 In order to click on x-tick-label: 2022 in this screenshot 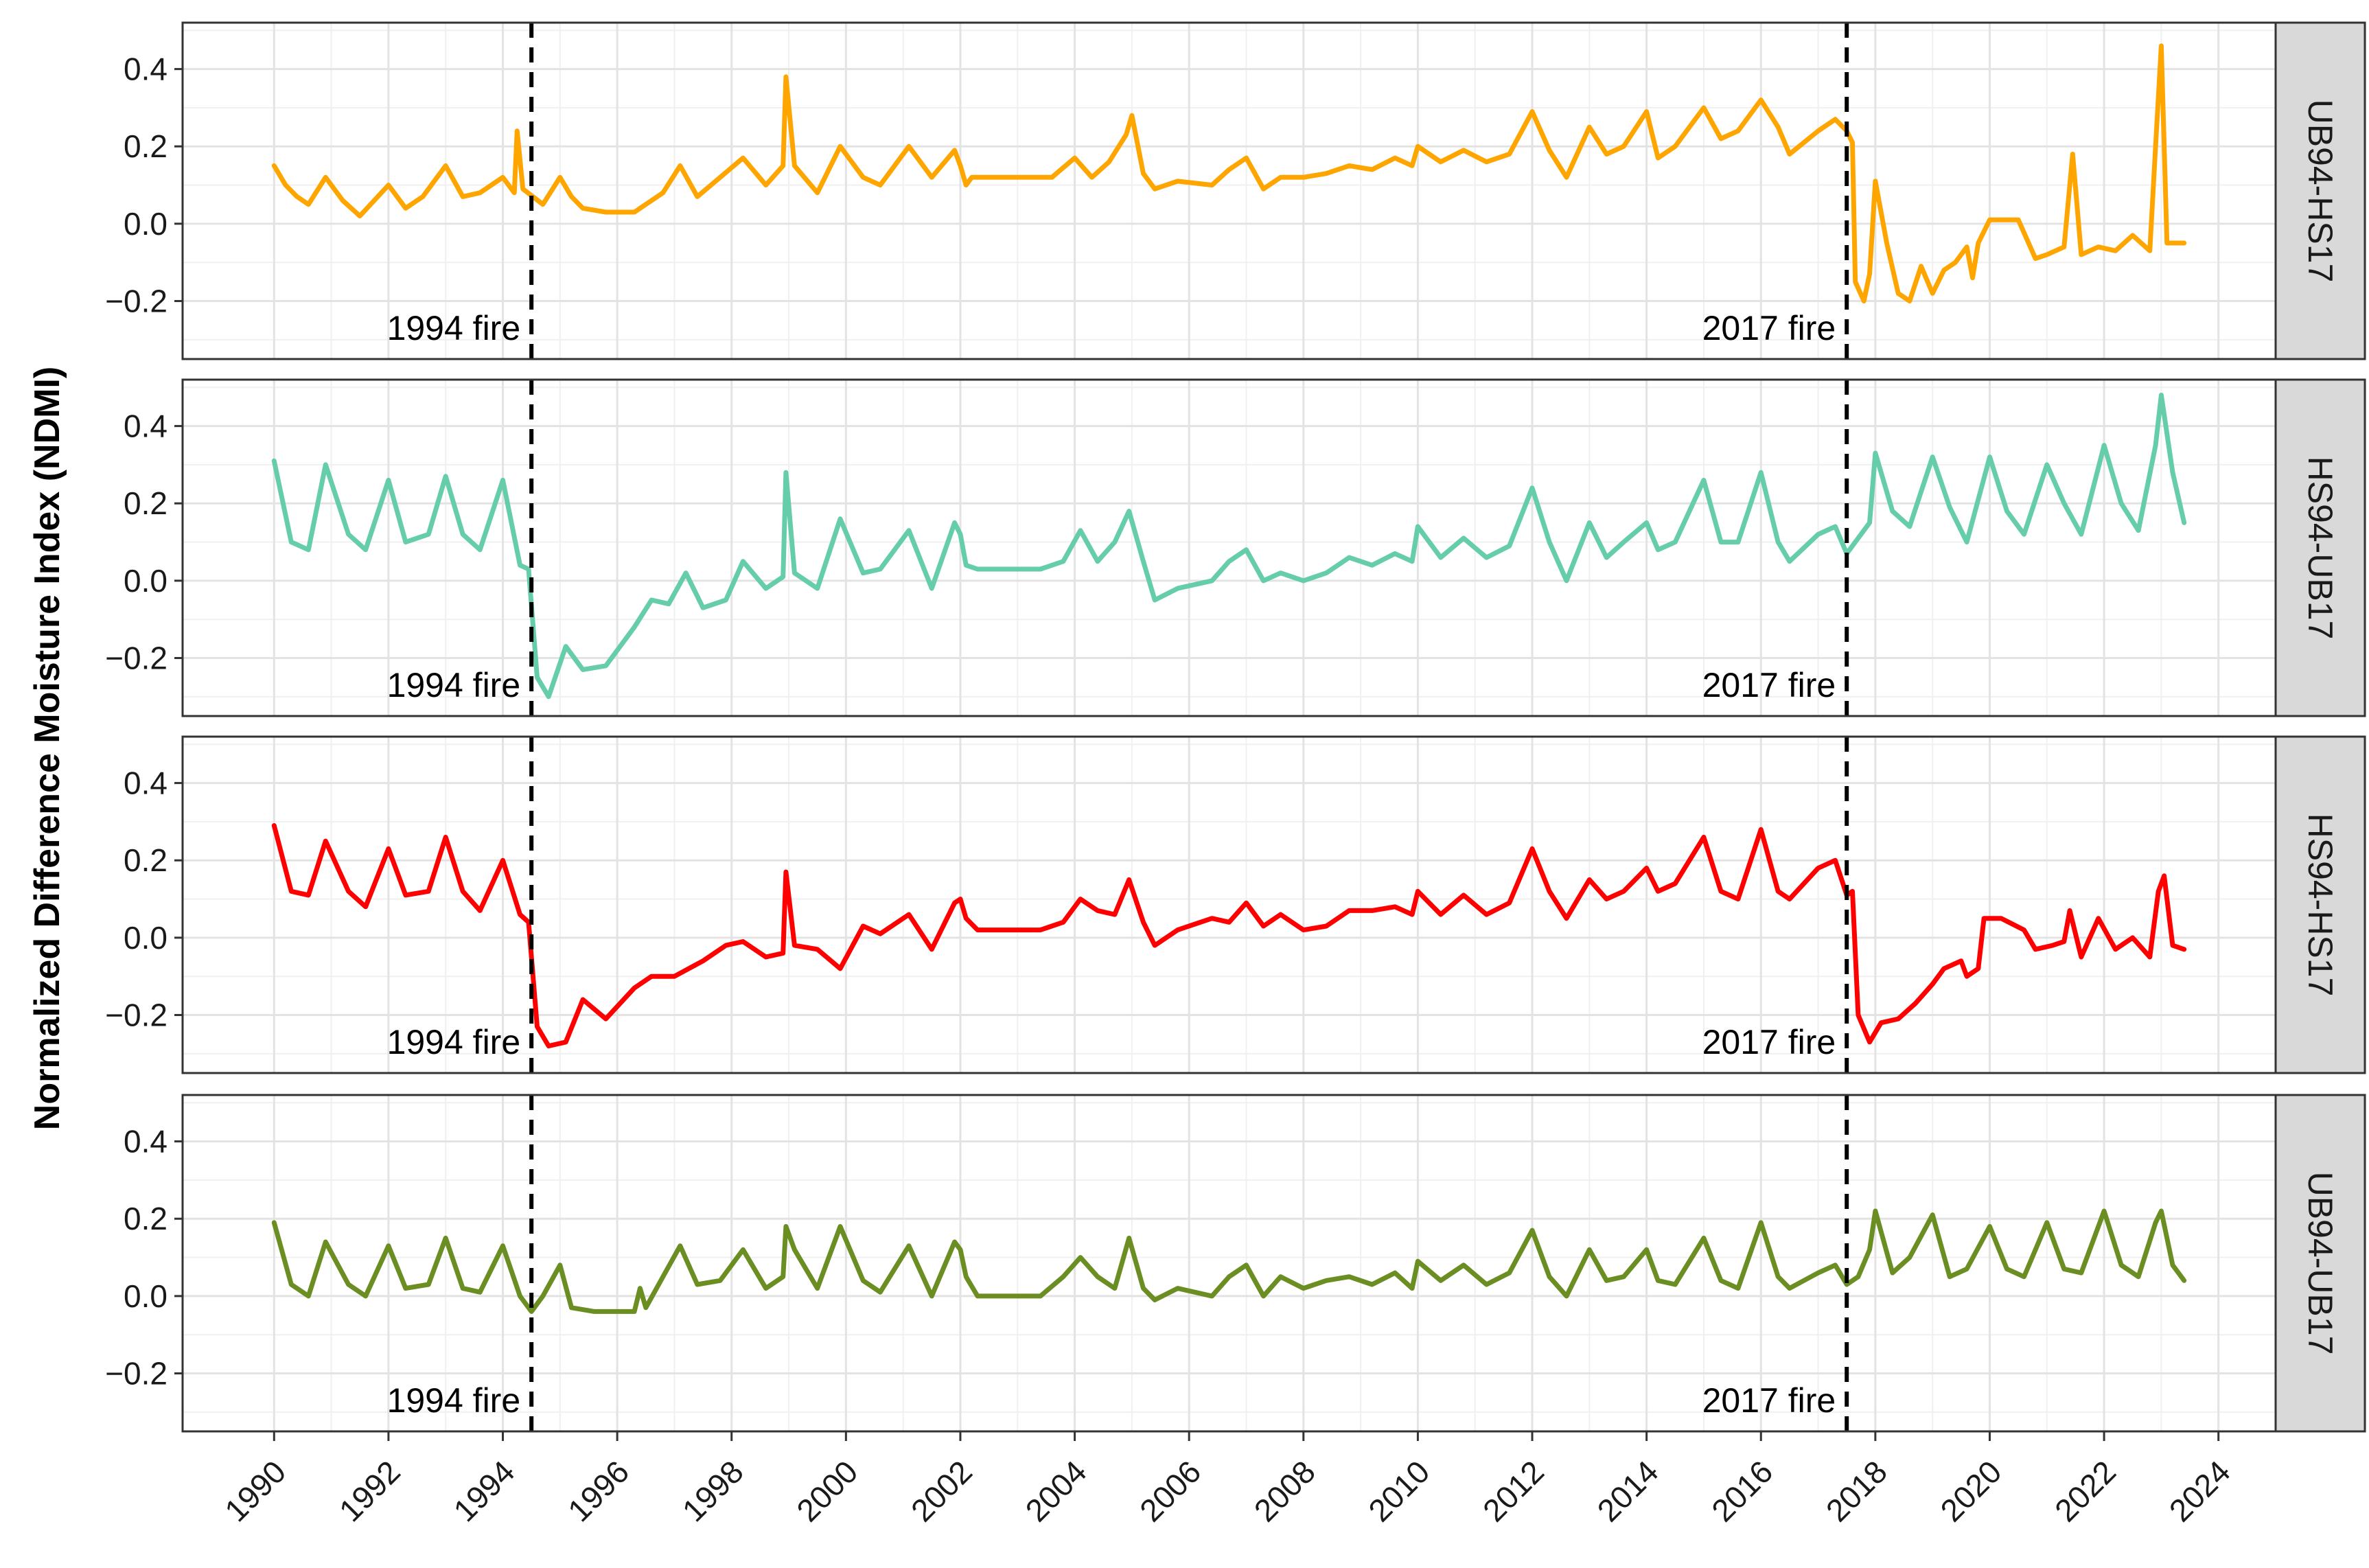, I will do `click(2085, 1490)`.